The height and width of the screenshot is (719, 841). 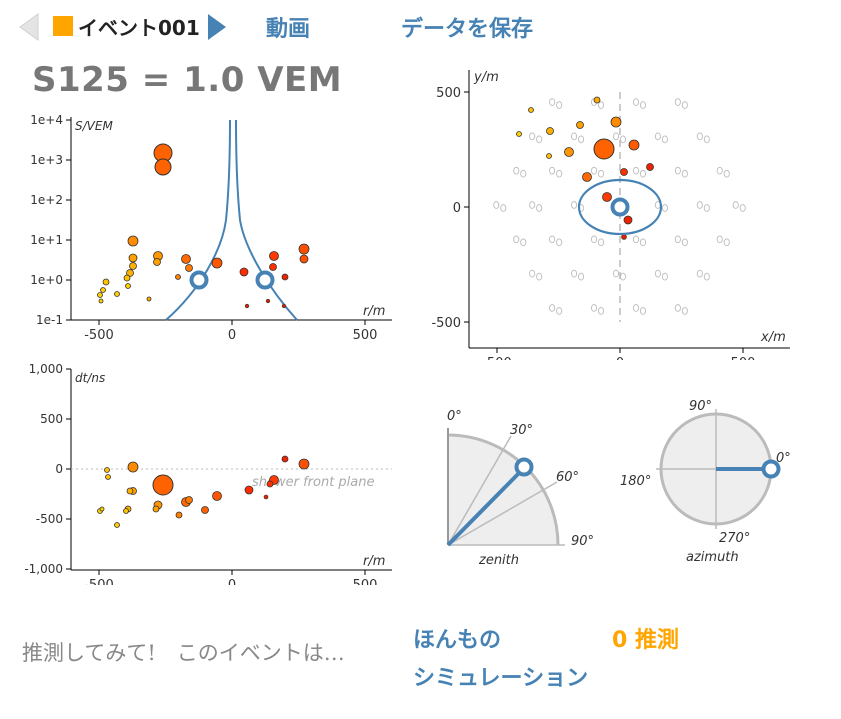 What do you see at coordinates (448, 93) in the screenshot?
I see `map-y-tick-label: 500` at bounding box center [448, 93].